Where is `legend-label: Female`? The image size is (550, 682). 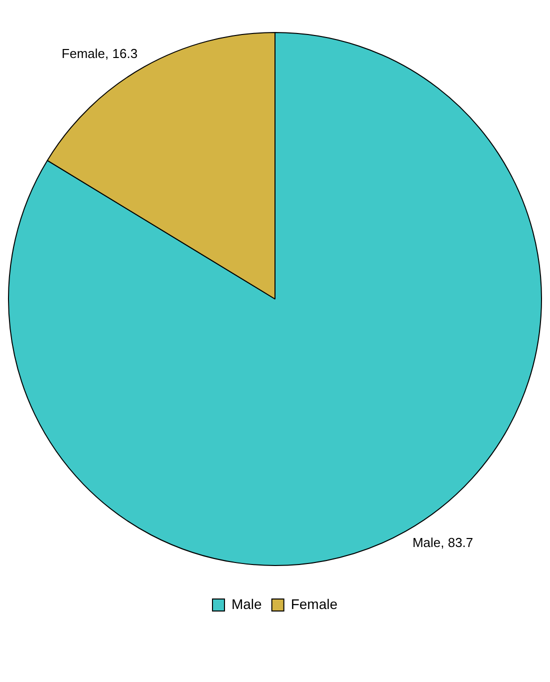 legend-label: Female is located at coordinates (314, 604).